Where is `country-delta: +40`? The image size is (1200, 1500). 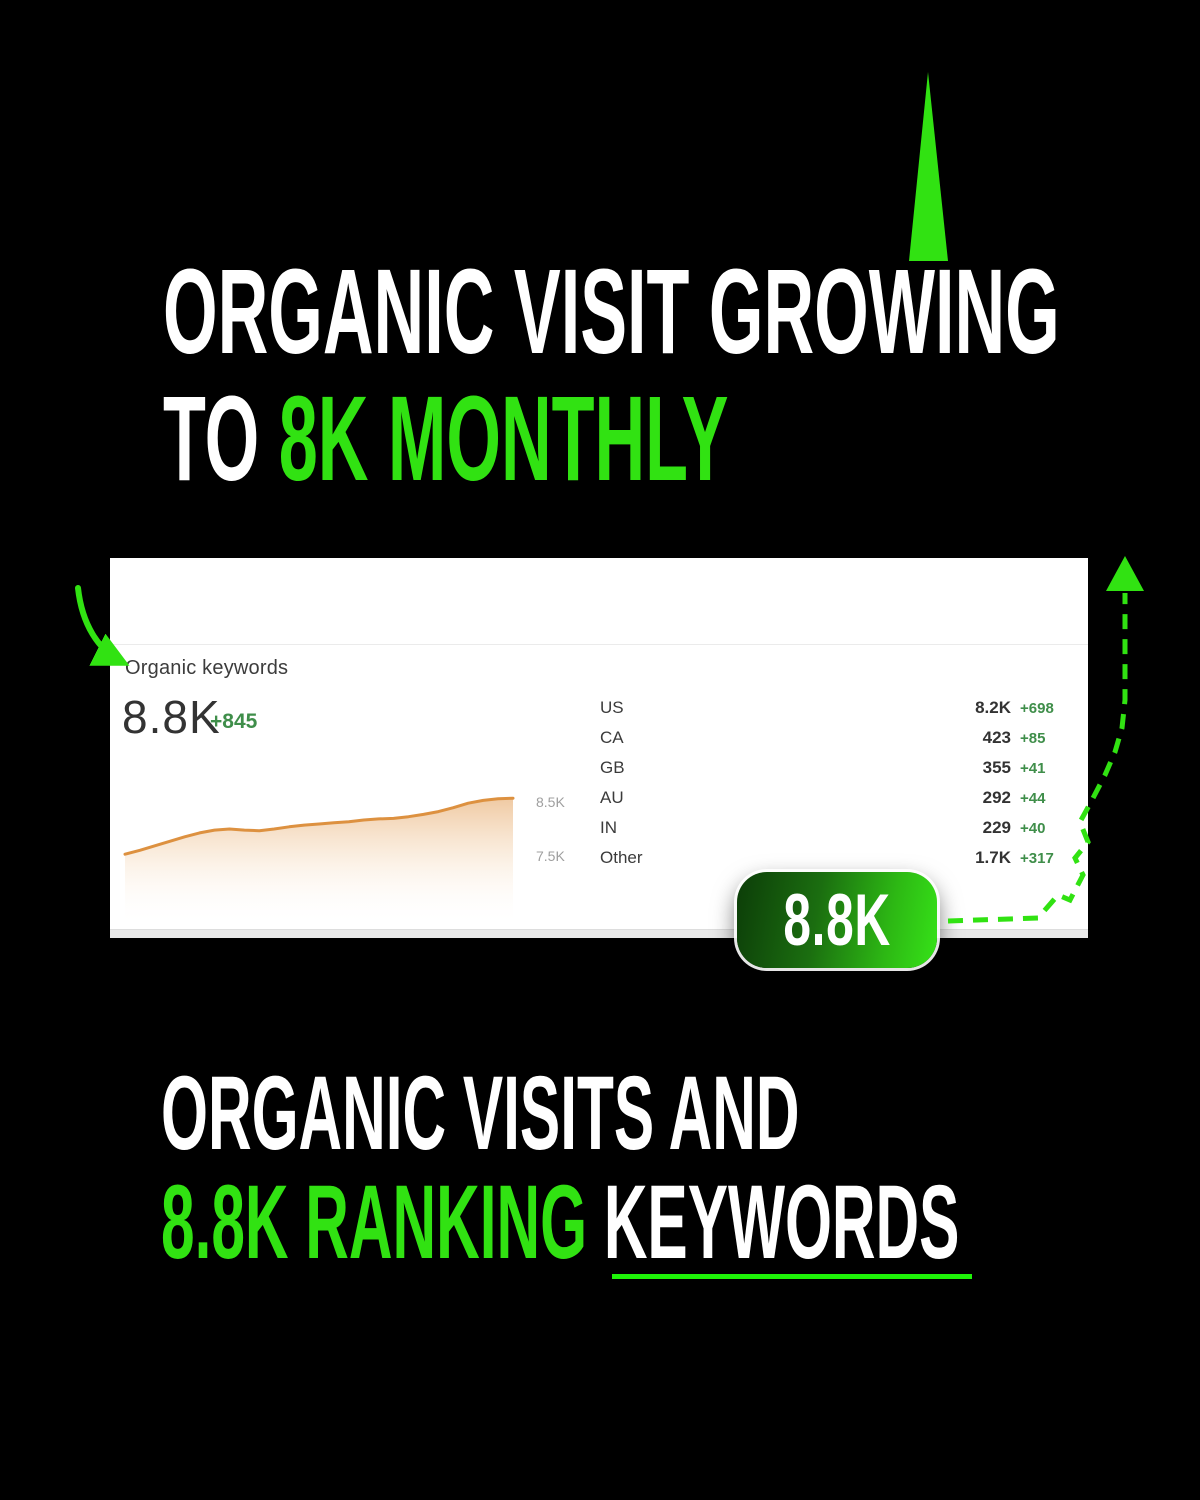 country-delta: +40 is located at coordinates (1033, 828).